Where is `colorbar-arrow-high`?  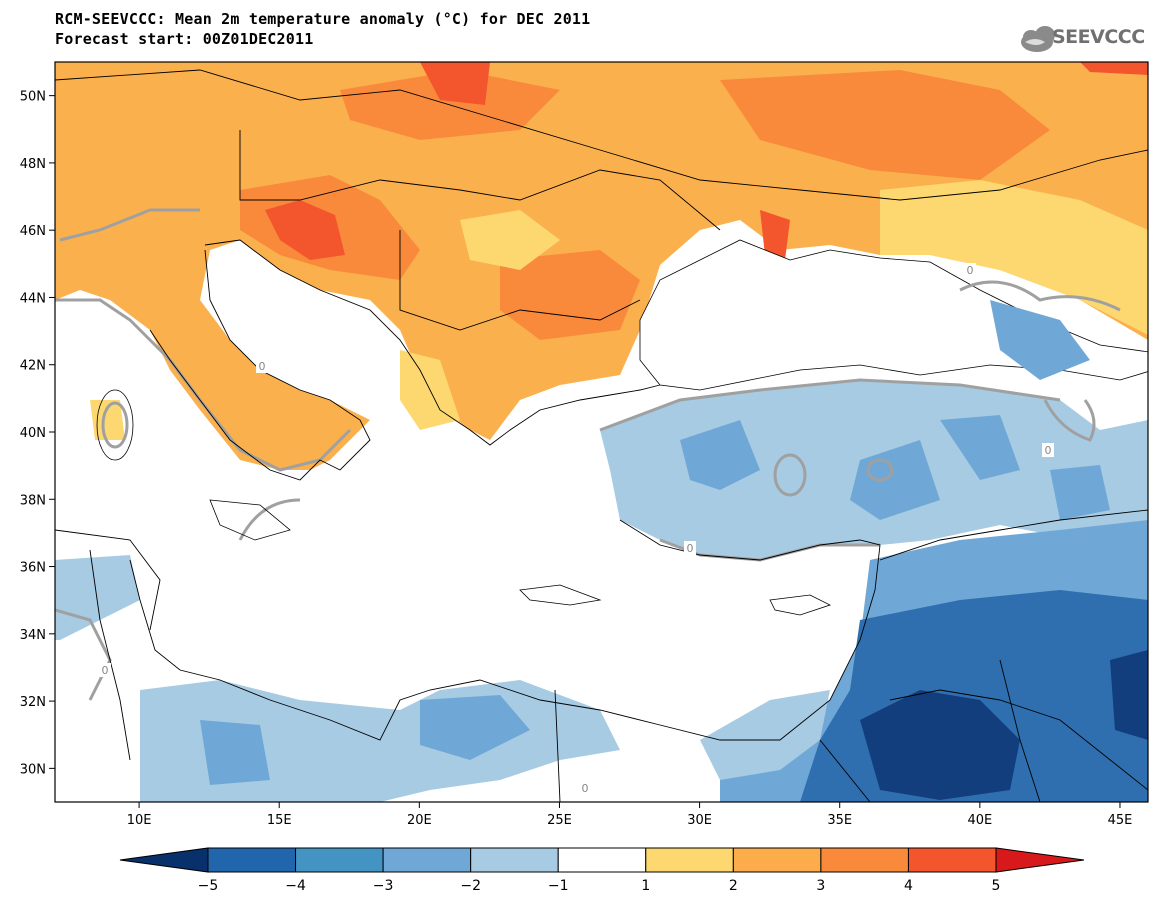
colorbar-arrow-high is located at coordinates (1040, 860).